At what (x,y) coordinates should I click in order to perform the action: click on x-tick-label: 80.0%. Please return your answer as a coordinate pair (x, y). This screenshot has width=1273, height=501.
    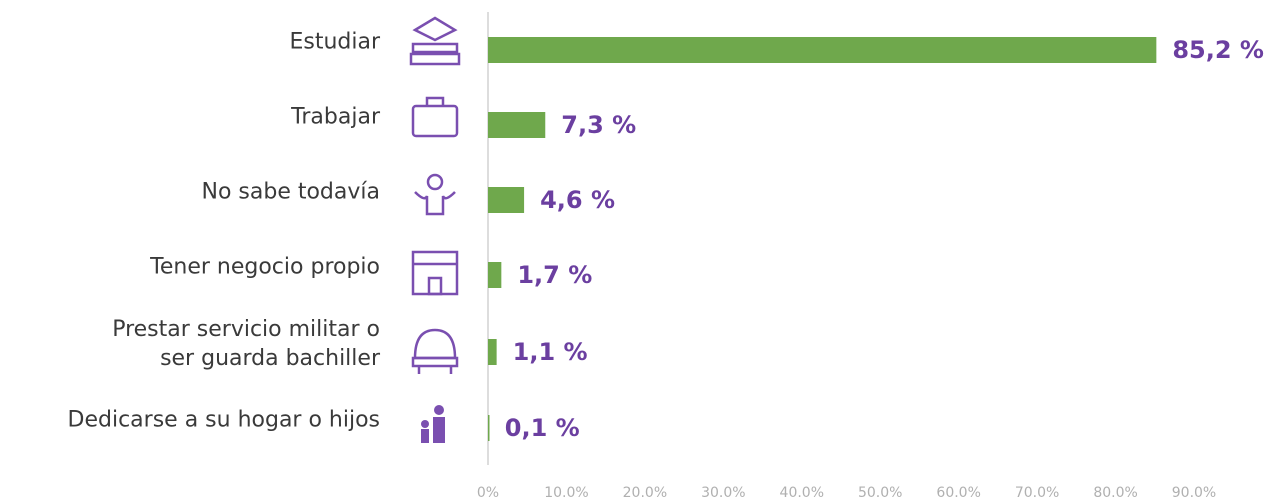
    Looking at the image, I should click on (1115, 493).